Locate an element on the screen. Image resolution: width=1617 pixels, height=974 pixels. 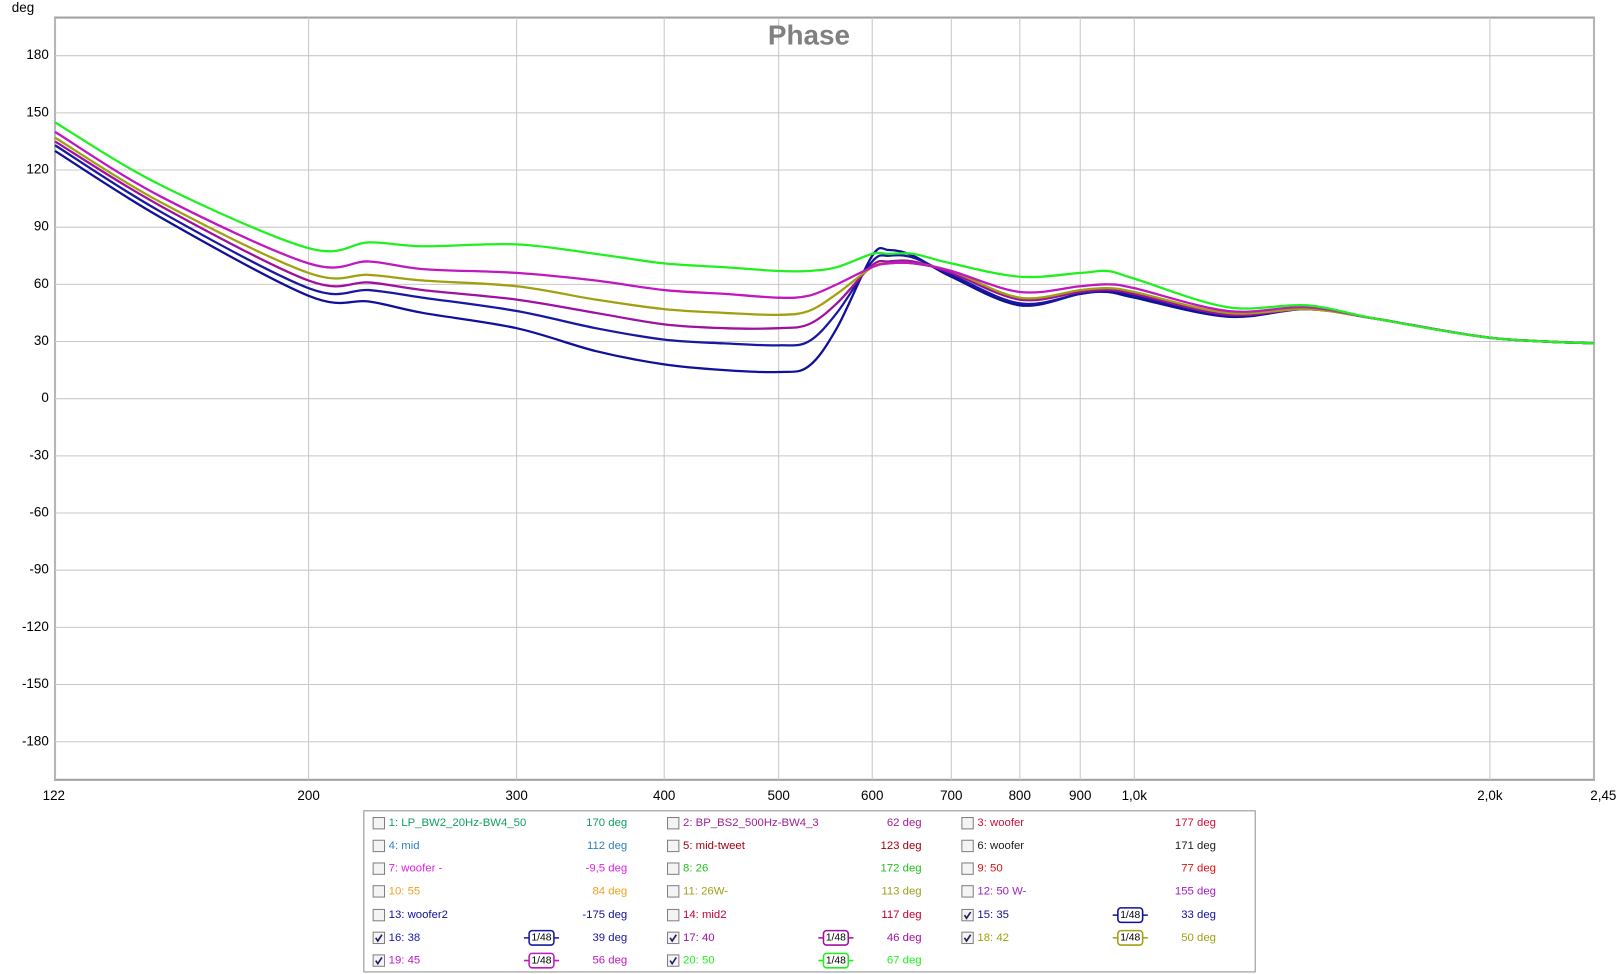
legend-readout: -175 deg is located at coordinates (604, 915).